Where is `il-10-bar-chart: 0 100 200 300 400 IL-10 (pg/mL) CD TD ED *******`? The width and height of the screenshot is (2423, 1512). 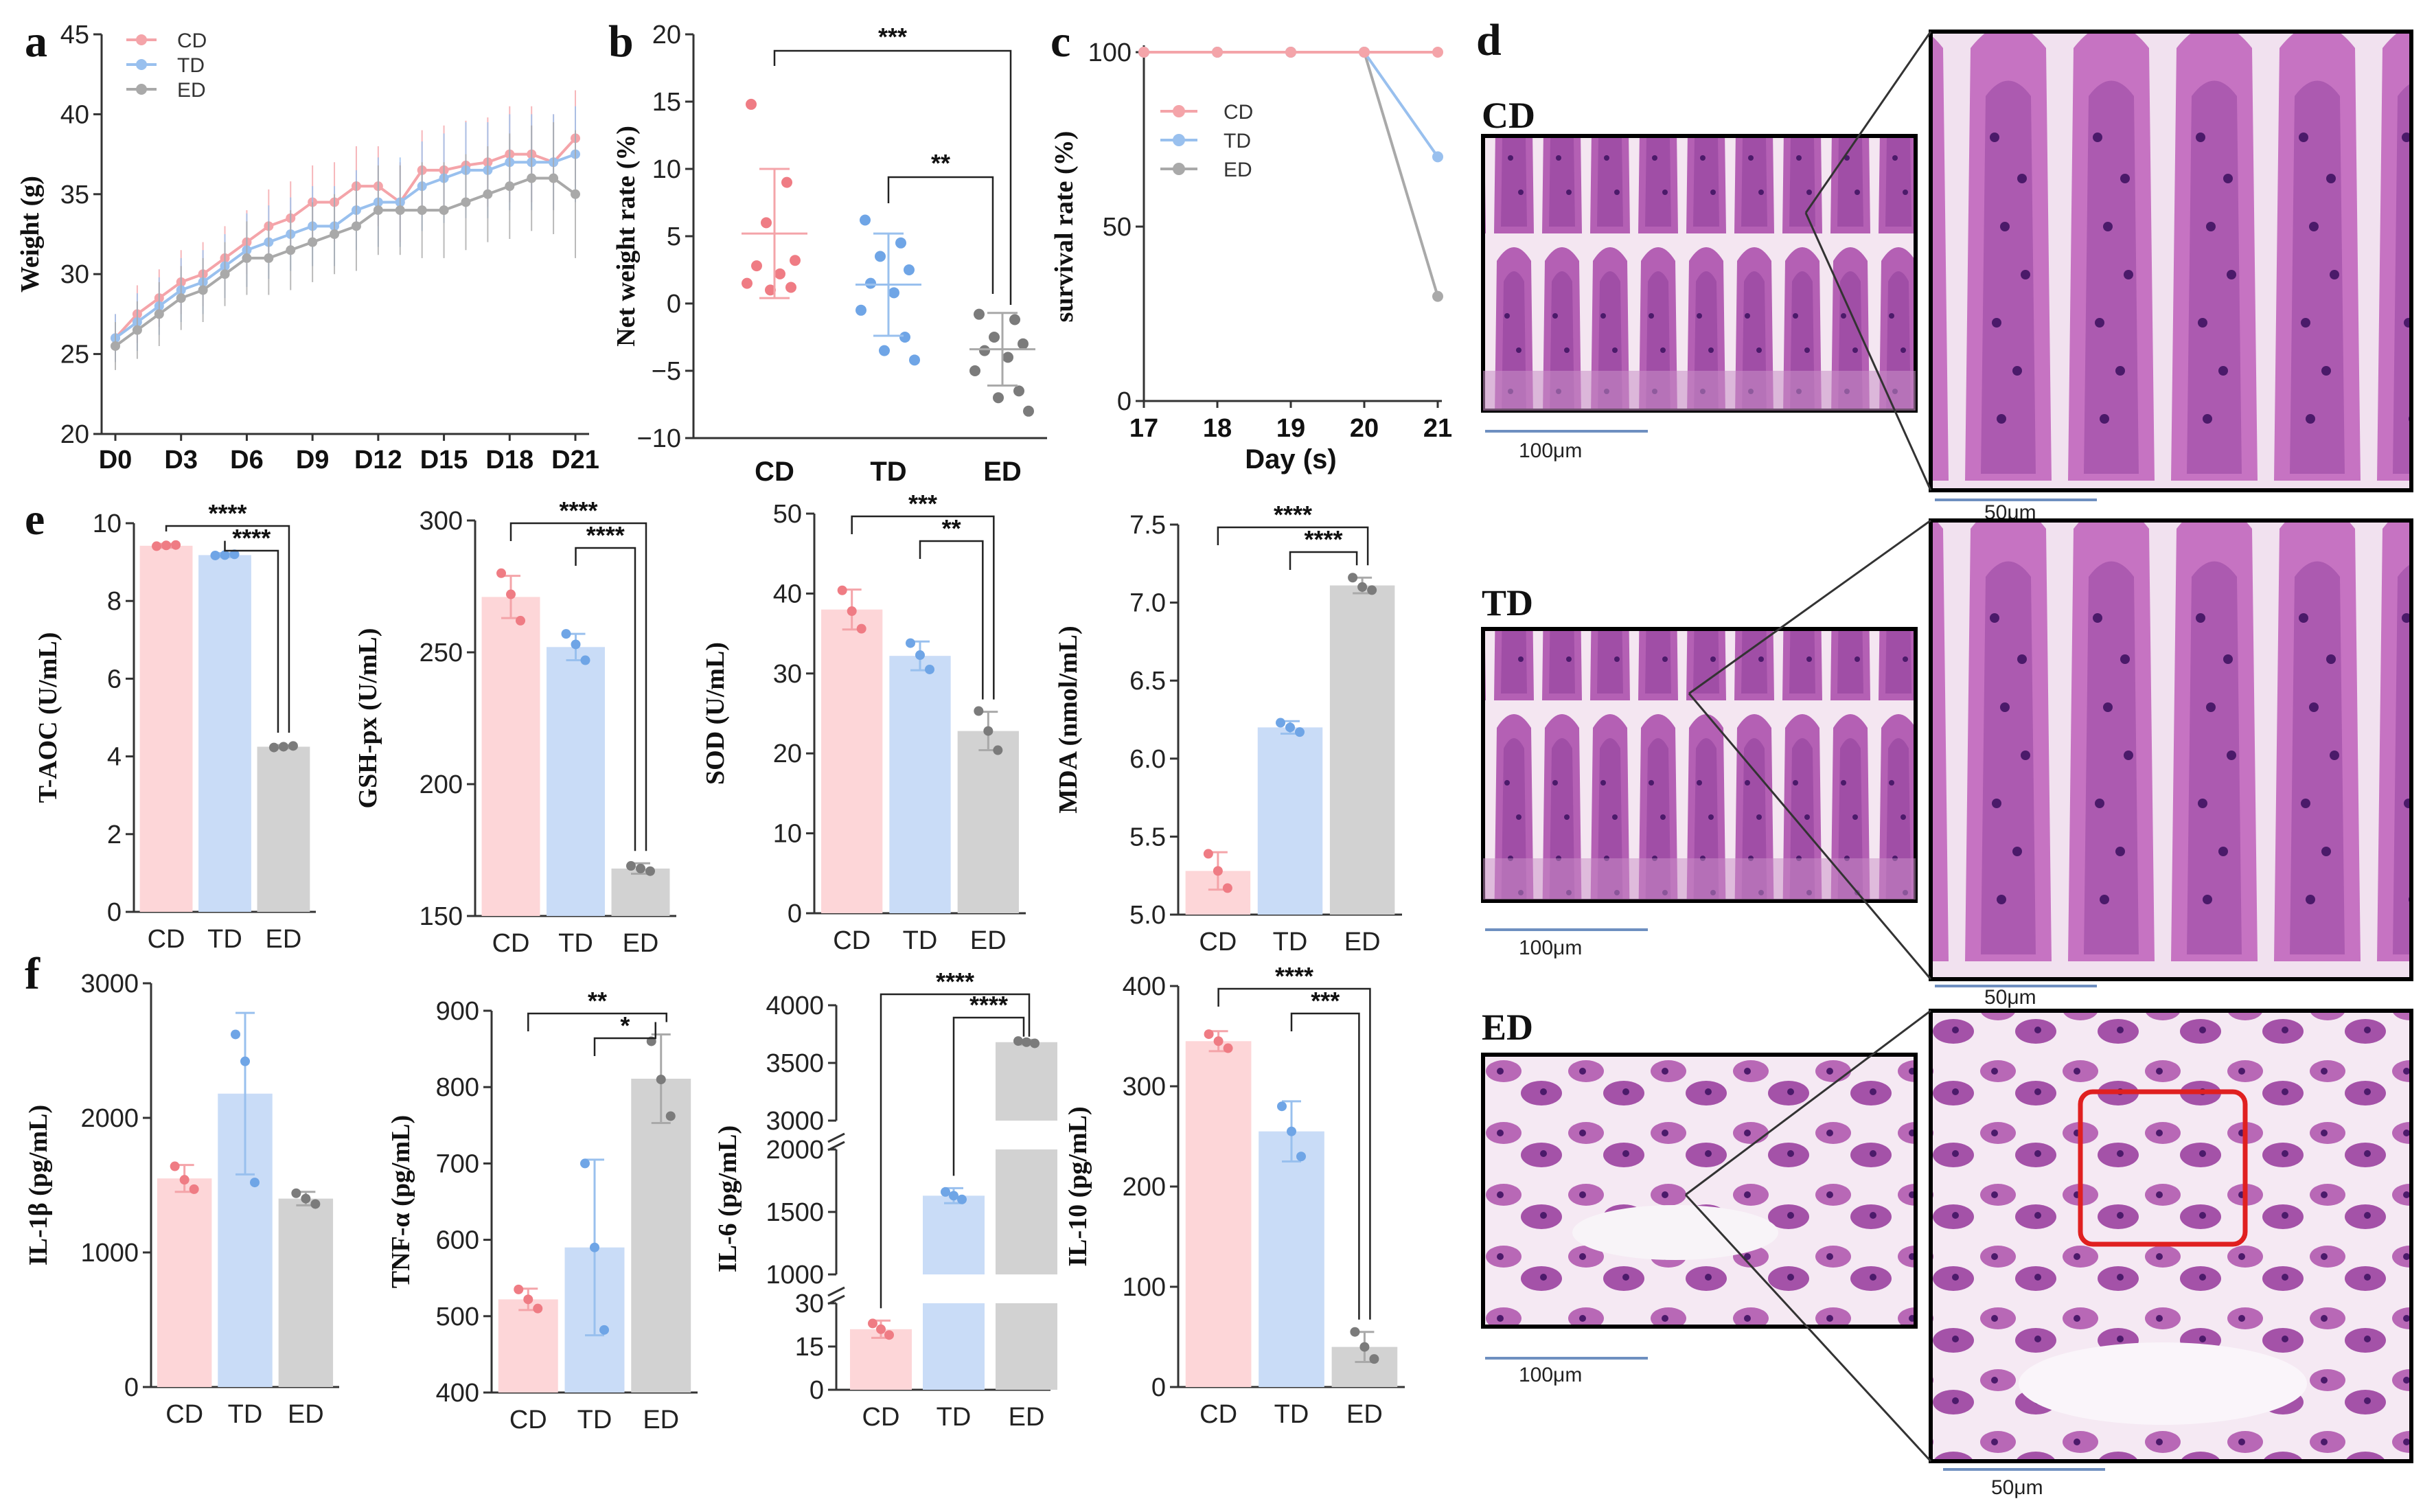
il-10-bar-chart: 0 100 200 300 400 IL-10 (pg/mL) CD TD ED ******* is located at coordinates (1234, 1195).